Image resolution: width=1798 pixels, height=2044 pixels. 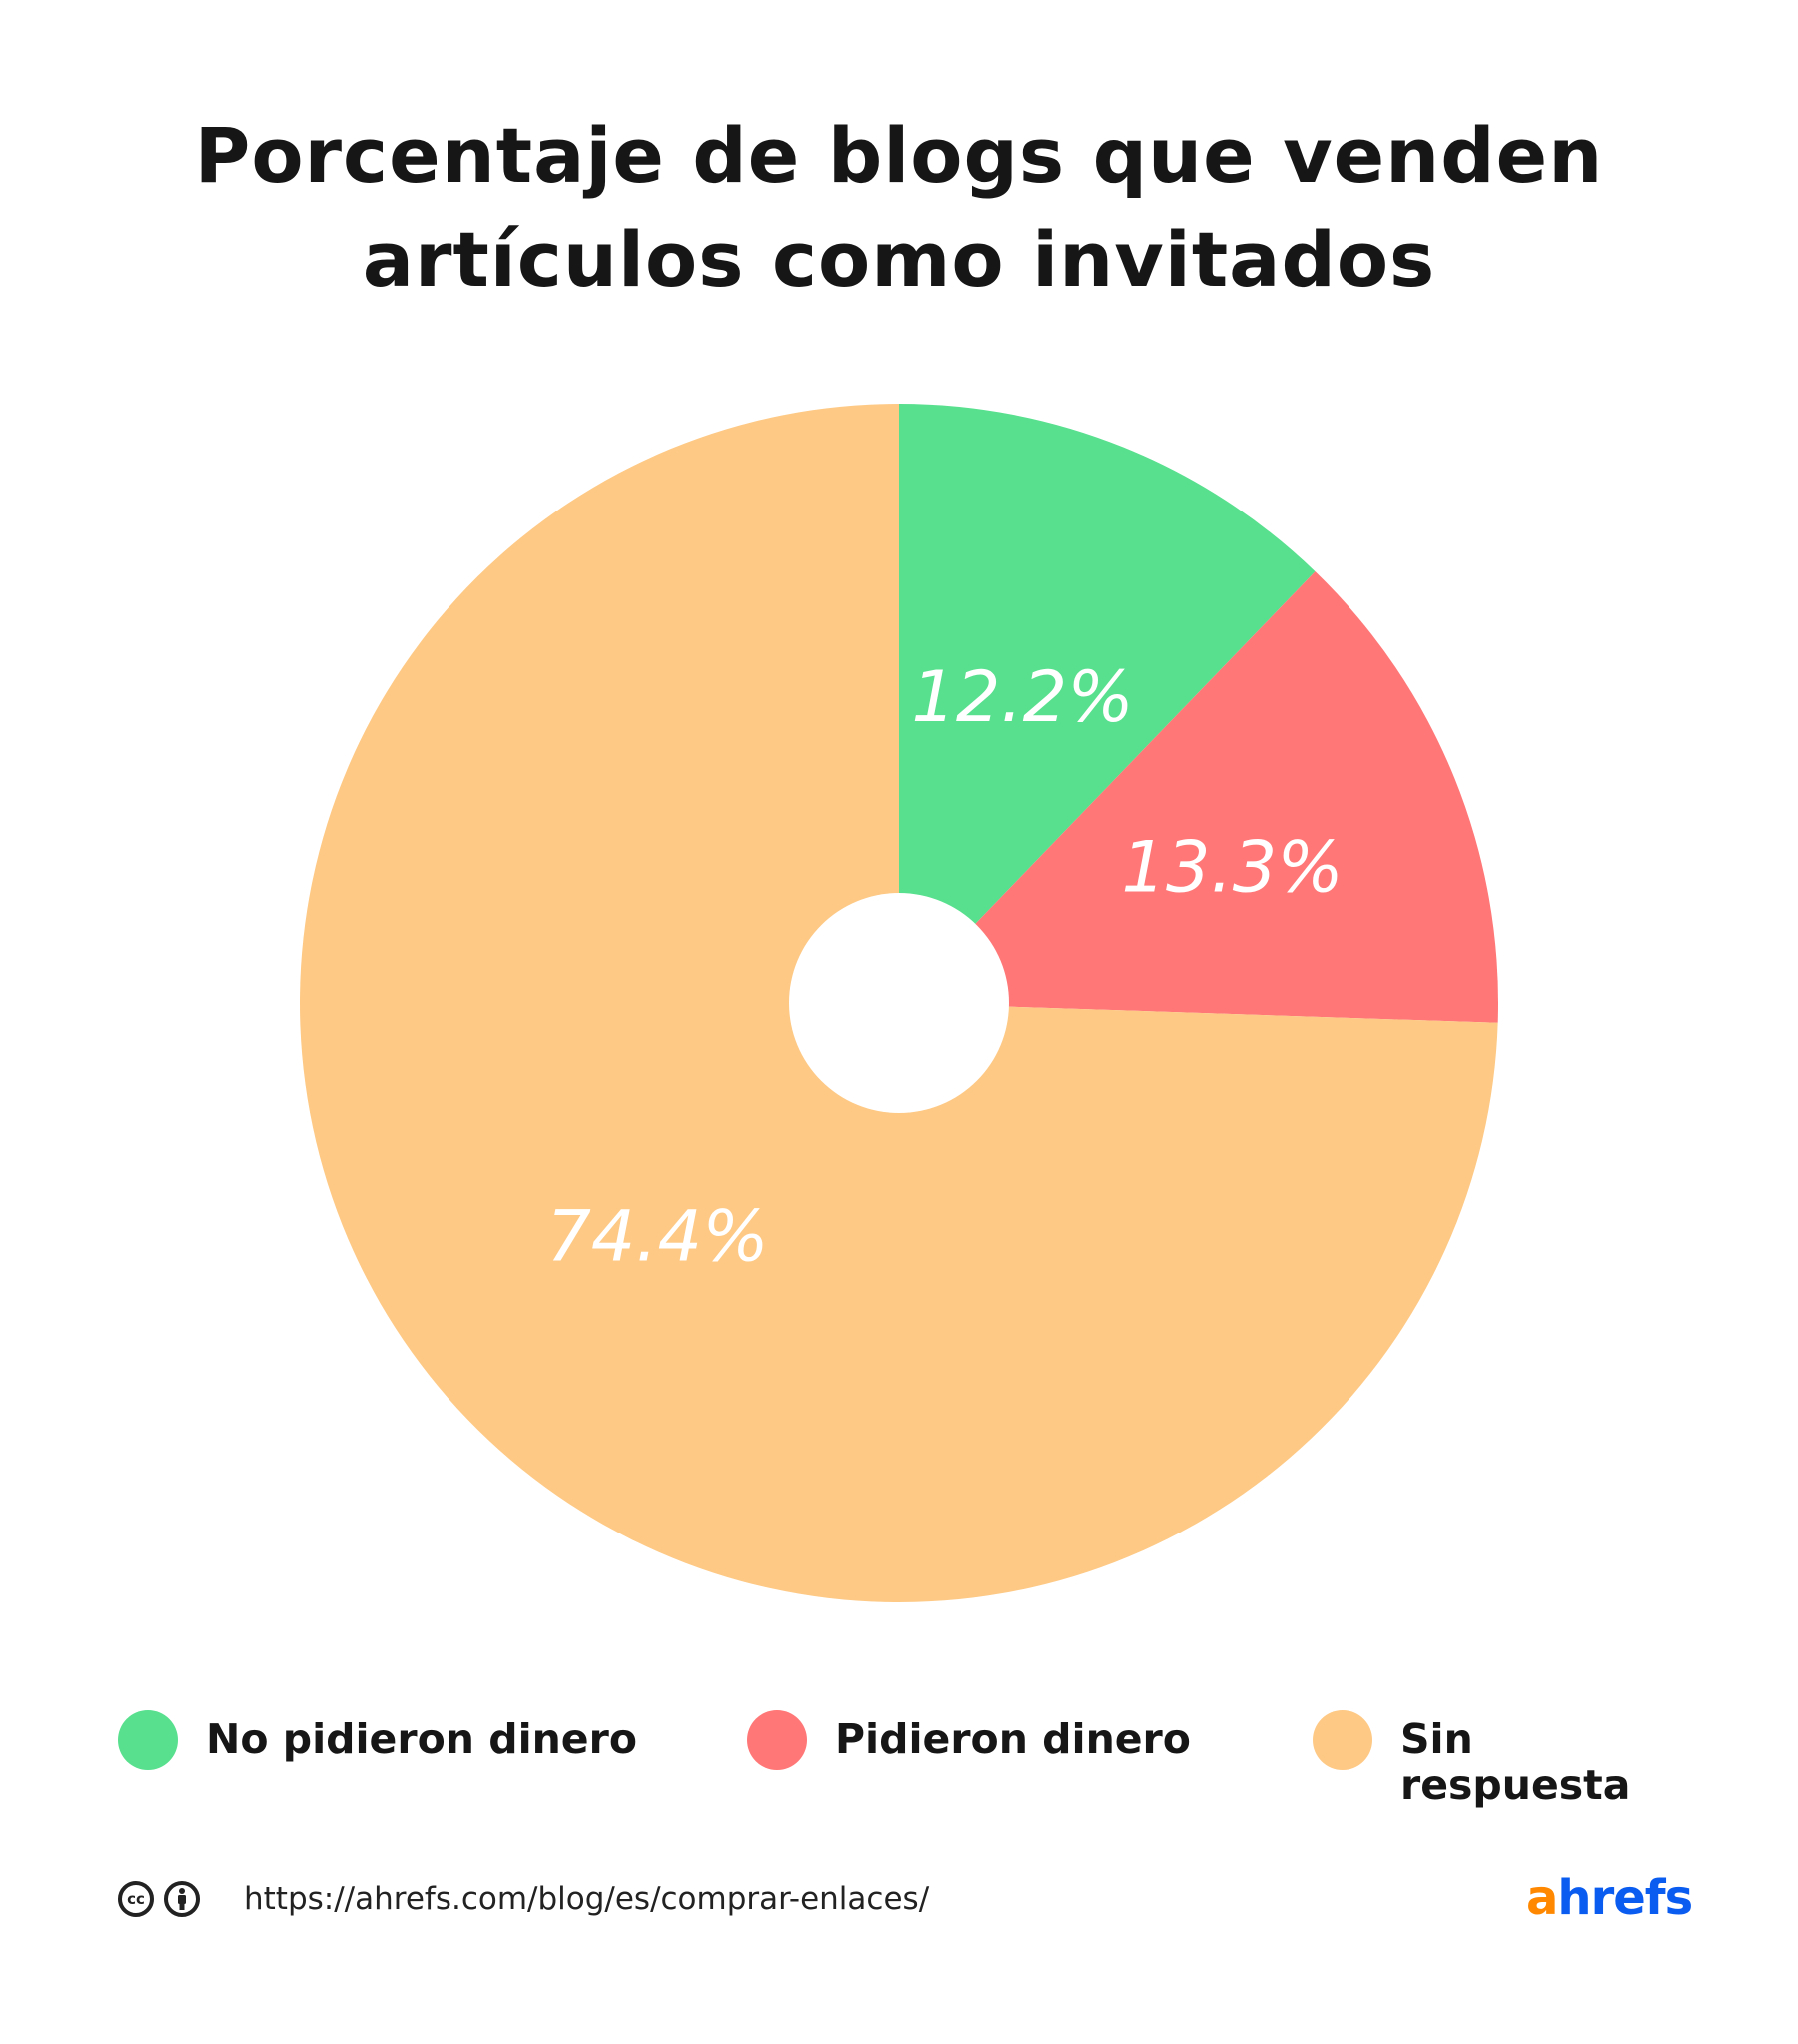 I want to click on chart-title-line2: artículos como invitados, so click(x=899, y=259).